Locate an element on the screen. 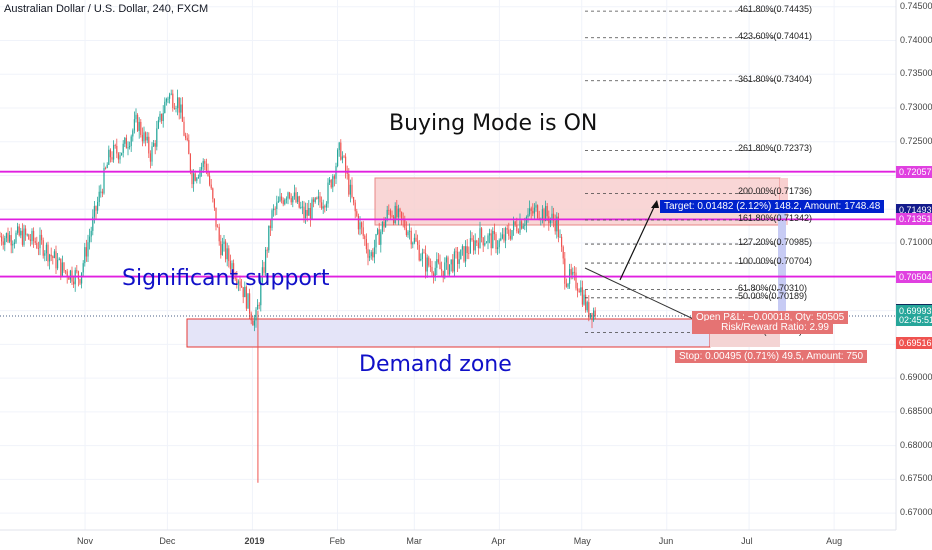 The height and width of the screenshot is (550, 932). x-tick-label: Dec is located at coordinates (167, 541).